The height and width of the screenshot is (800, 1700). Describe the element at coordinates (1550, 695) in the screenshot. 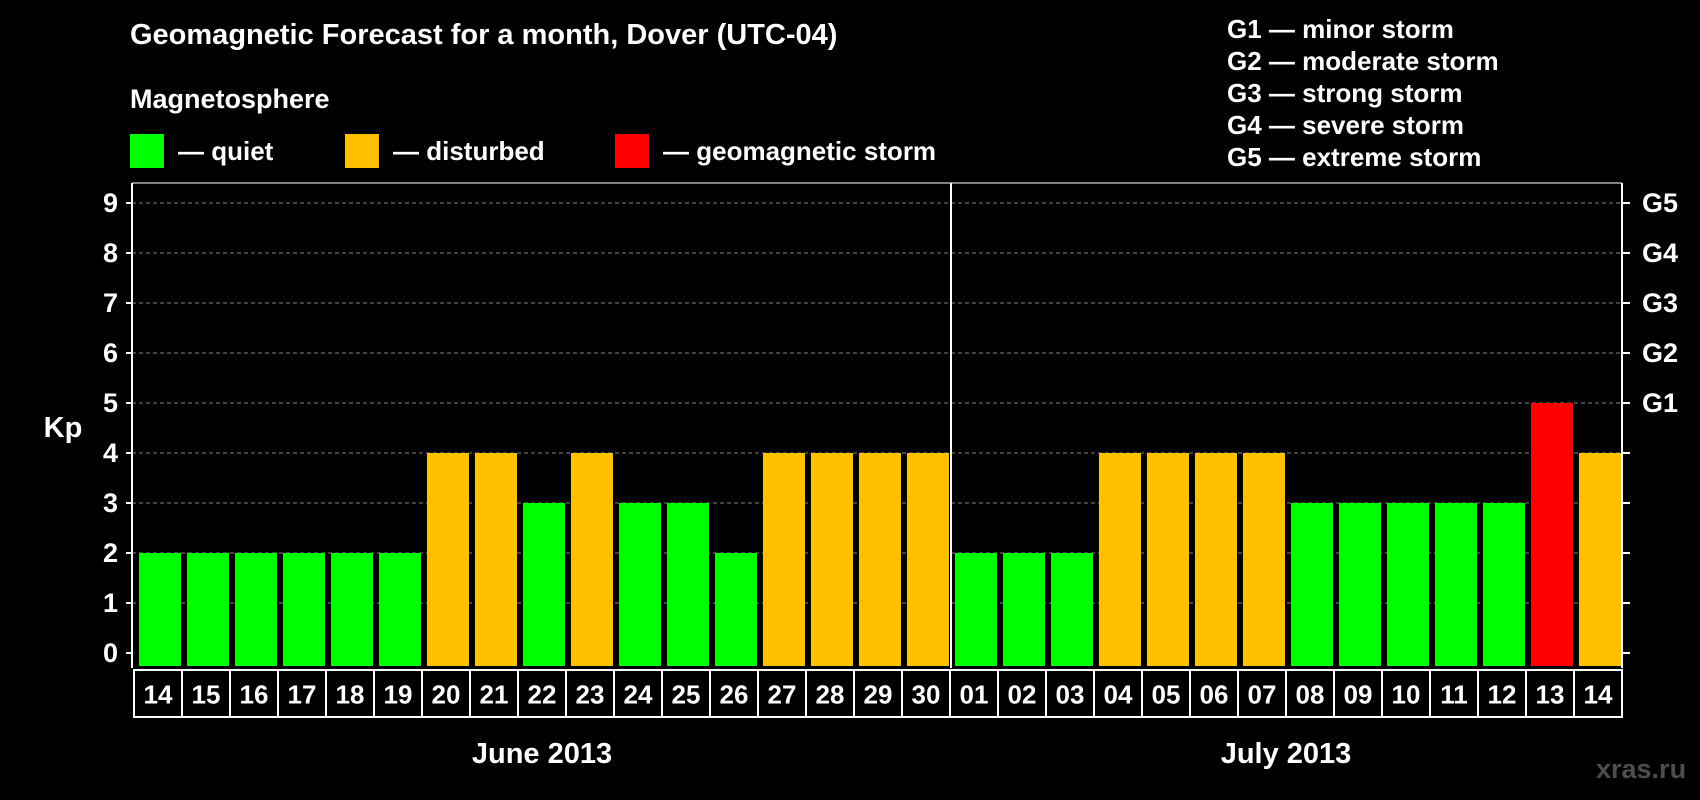

I see `day-label: 13` at that location.